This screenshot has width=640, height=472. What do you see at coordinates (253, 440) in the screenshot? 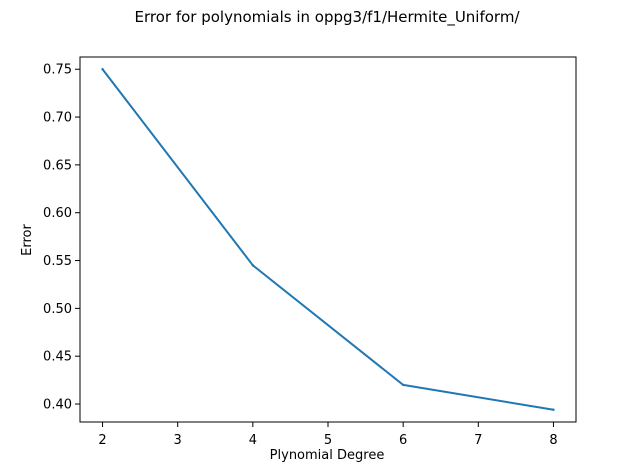
I see `x-tick-label: 4` at bounding box center [253, 440].